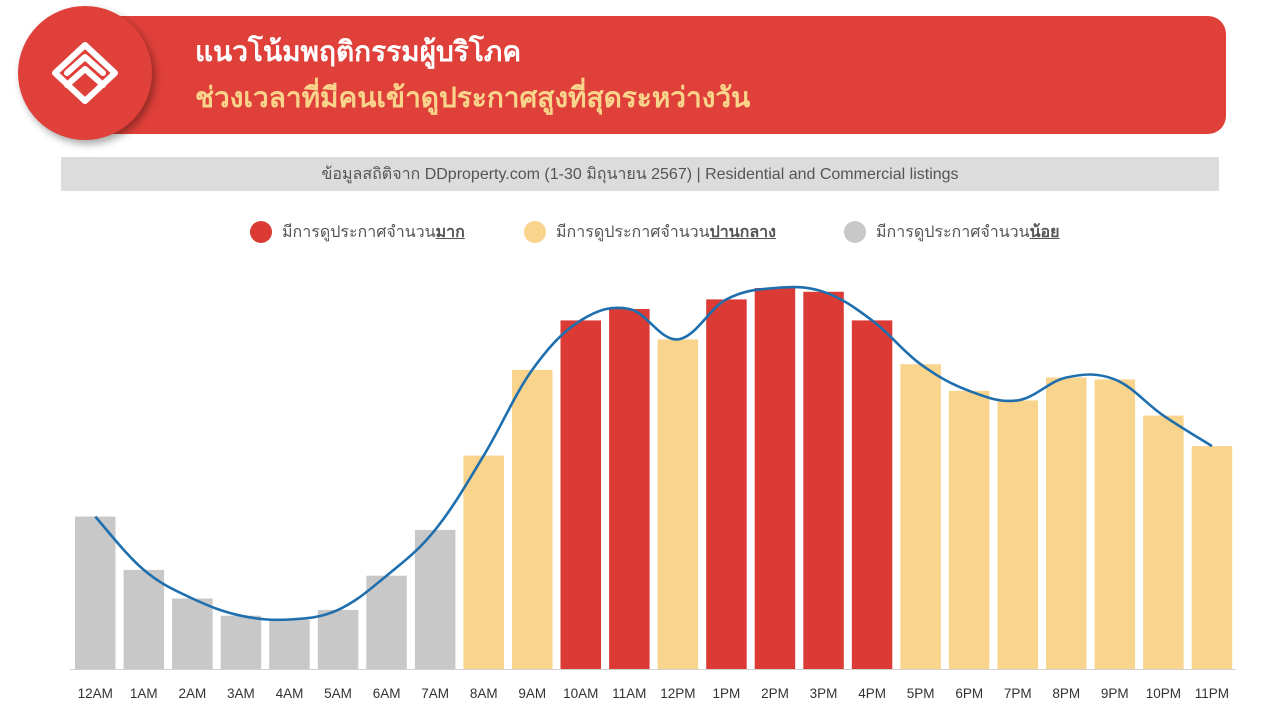 The height and width of the screenshot is (720, 1280). I want to click on tick-label-10am: 10AM, so click(580, 693).